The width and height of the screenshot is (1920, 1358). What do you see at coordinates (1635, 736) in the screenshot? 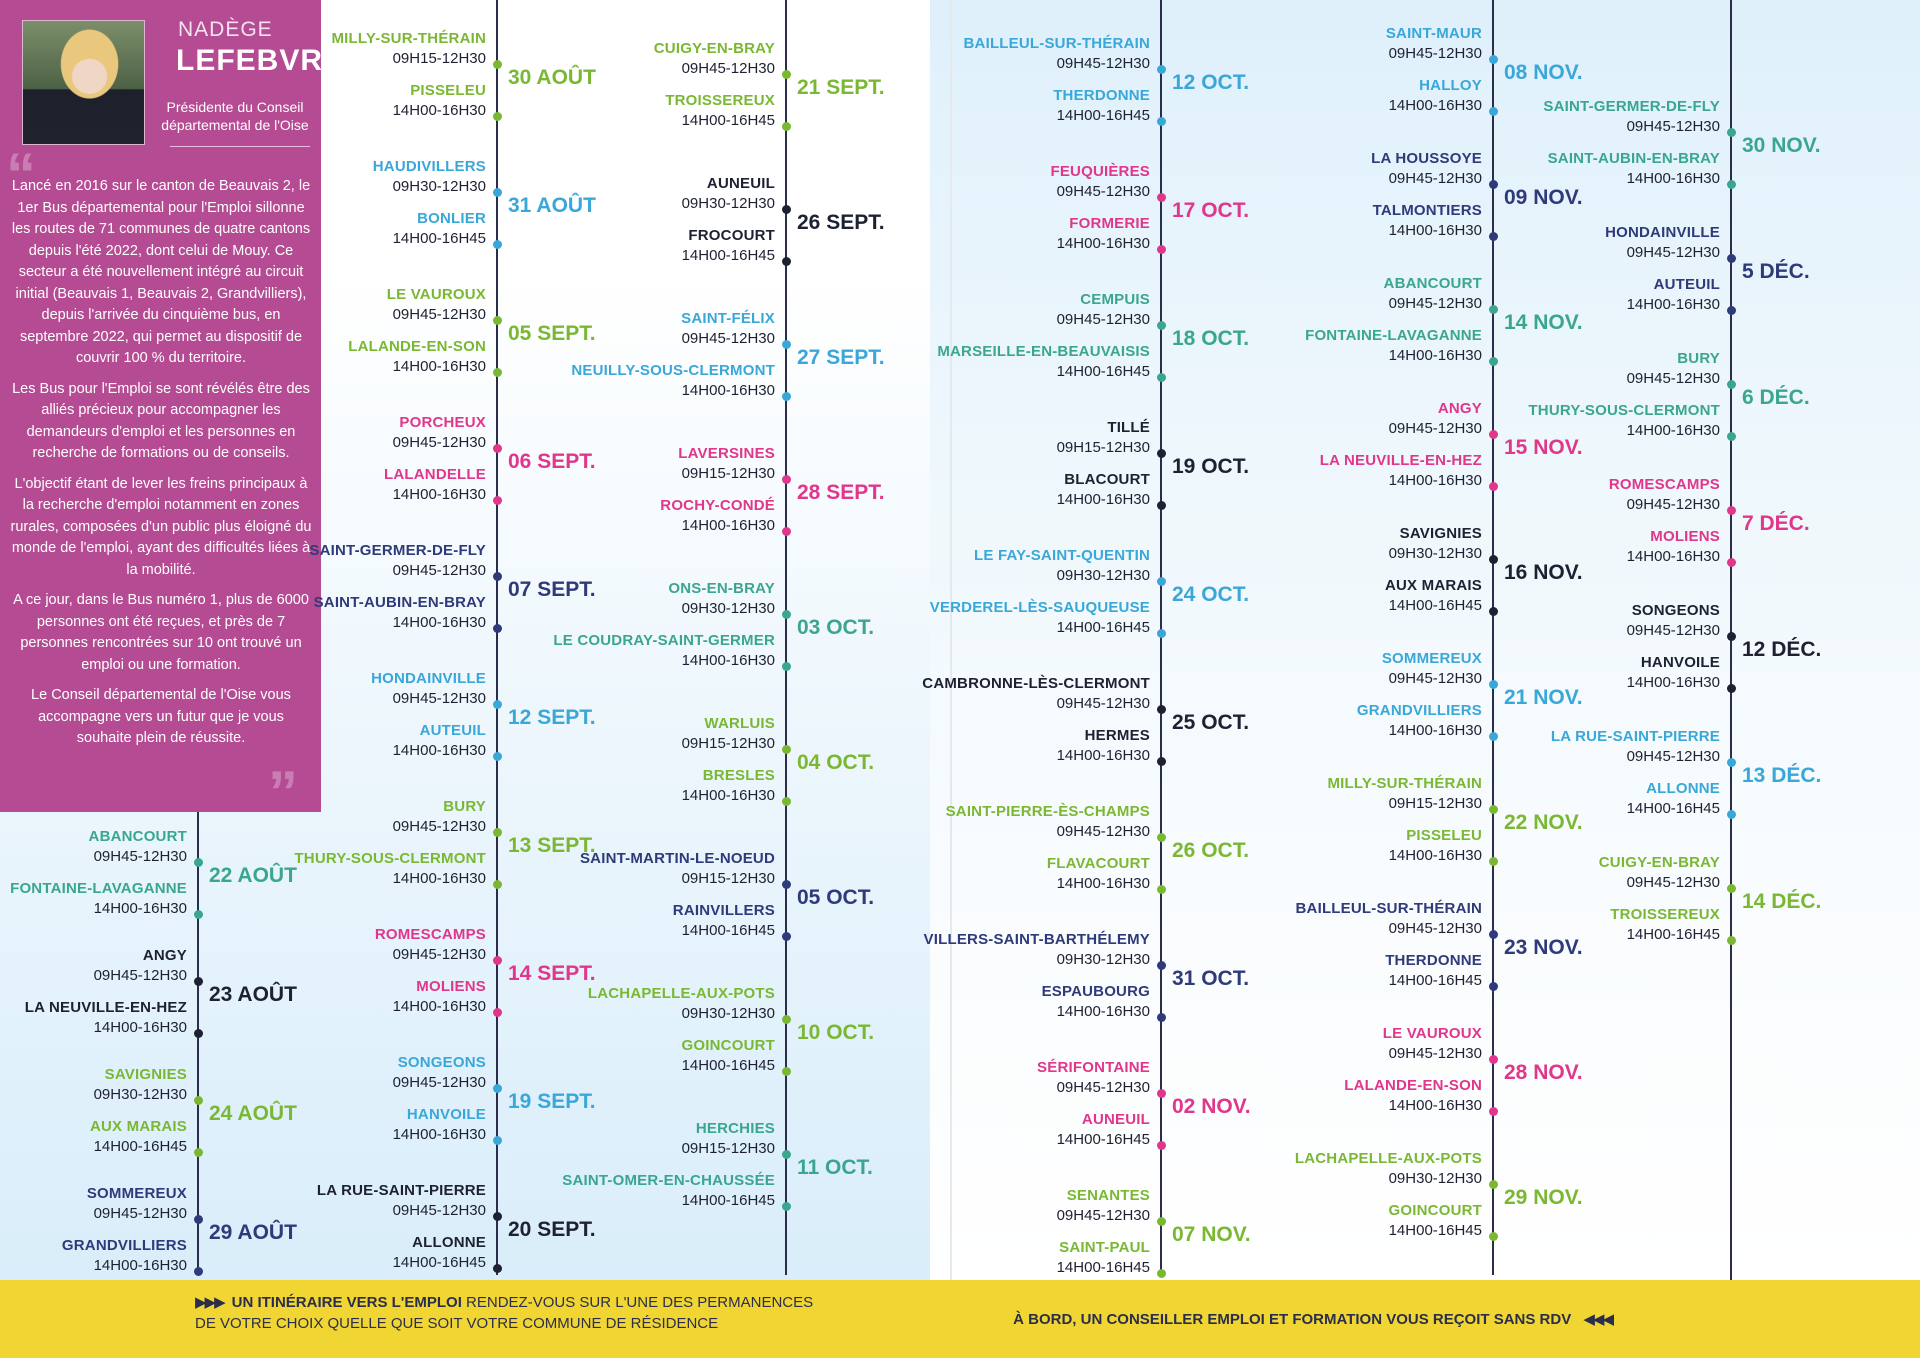
I see `stop-city: LA RUE-SAINT-PIERRE` at bounding box center [1635, 736].